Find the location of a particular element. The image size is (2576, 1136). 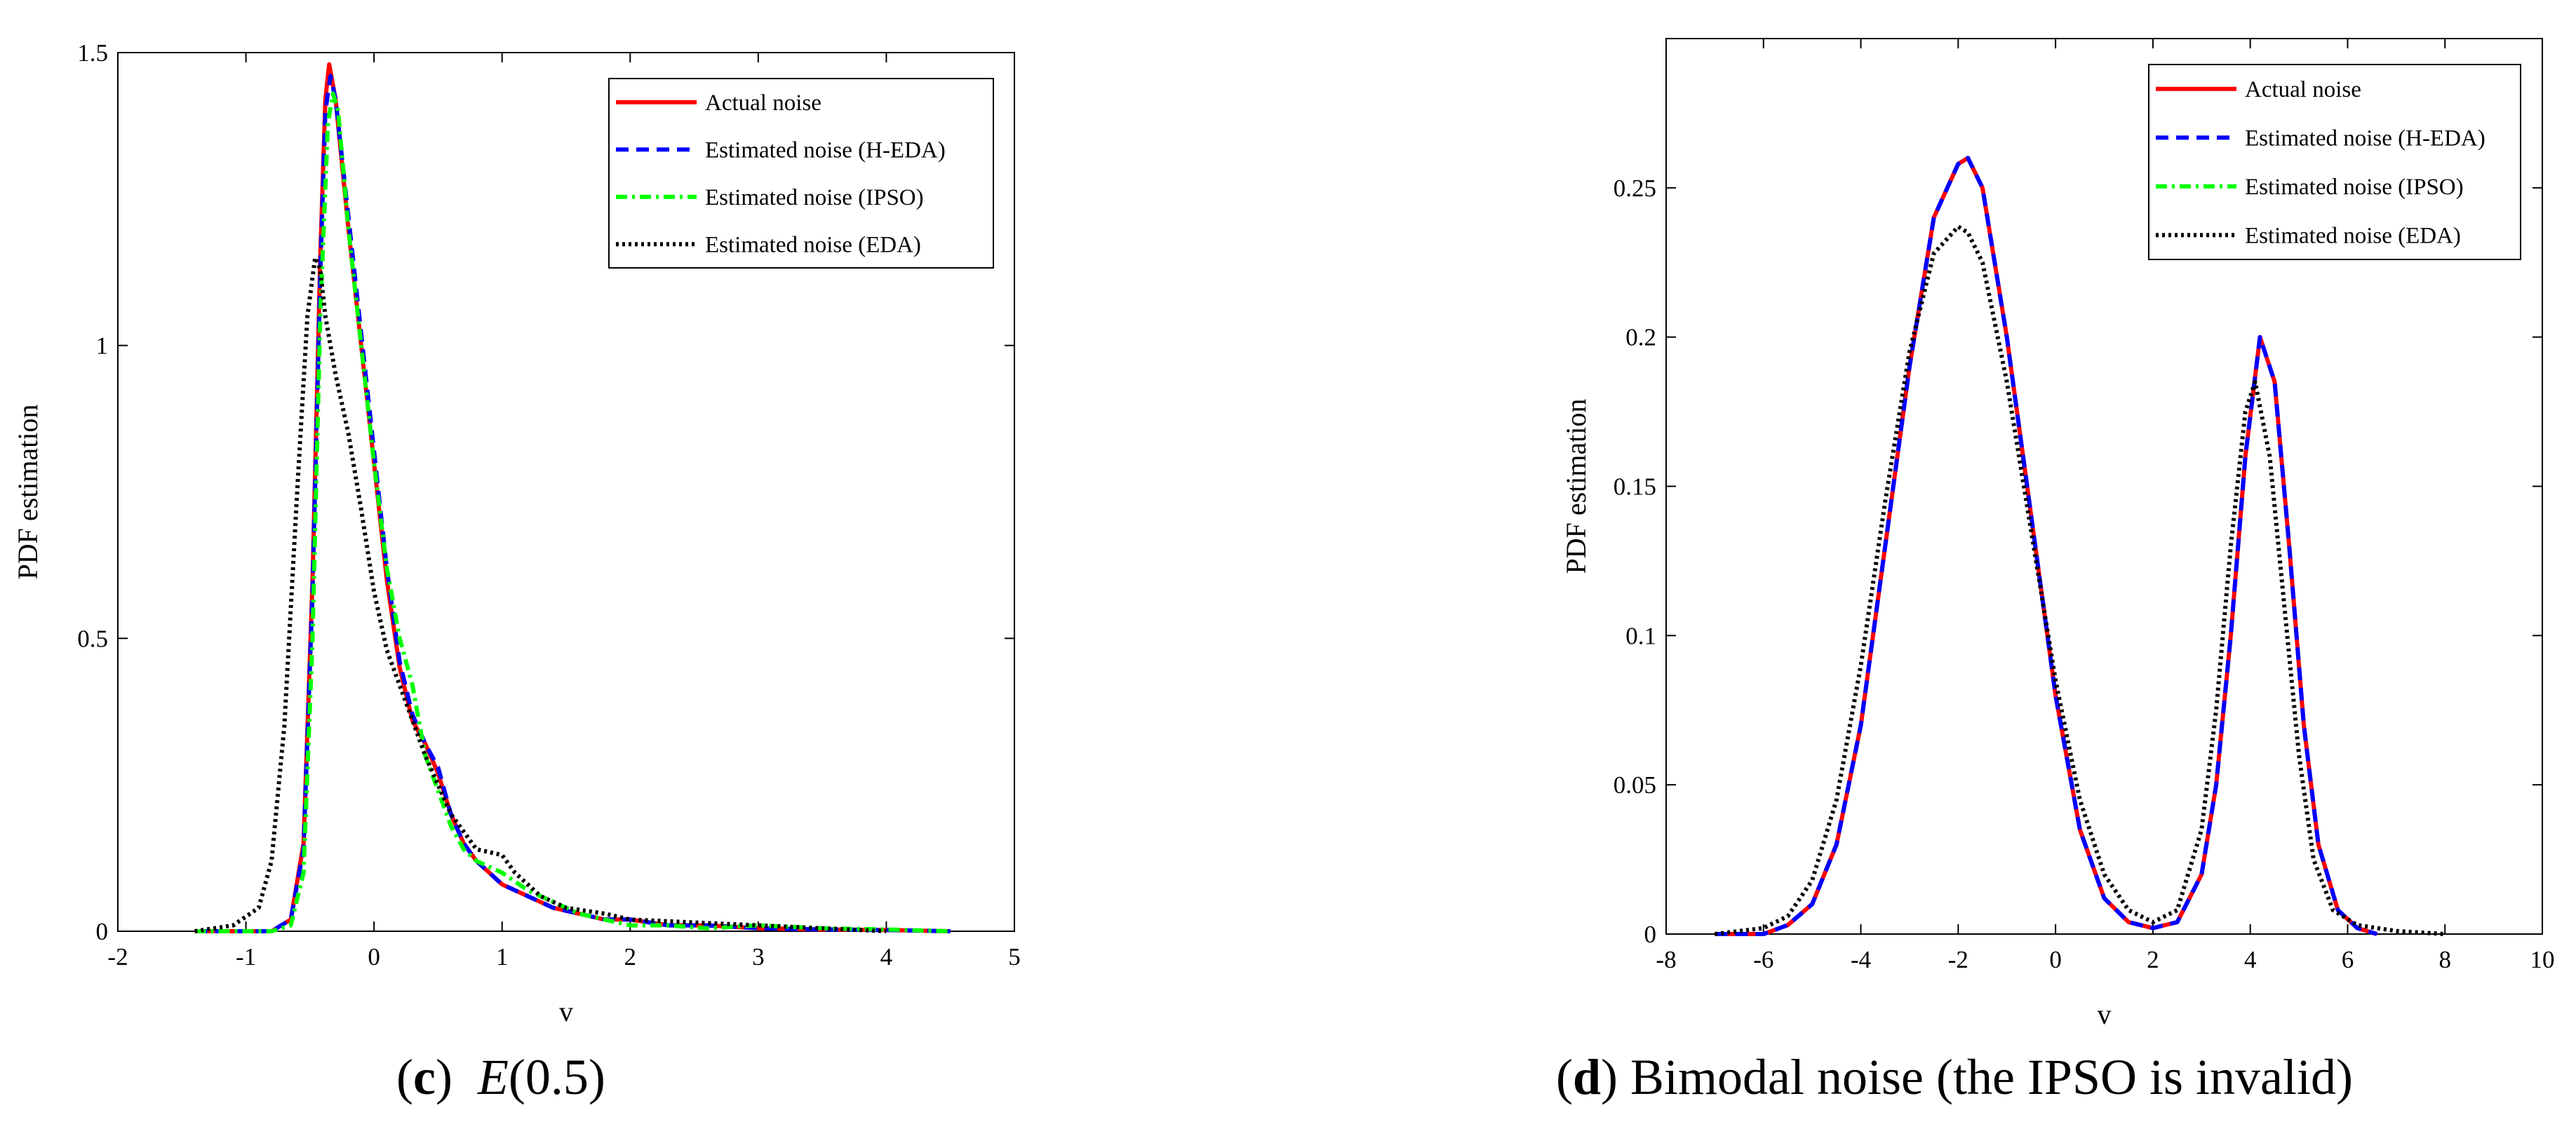

caption-c: (c) E(0.5) is located at coordinates (501, 1077).